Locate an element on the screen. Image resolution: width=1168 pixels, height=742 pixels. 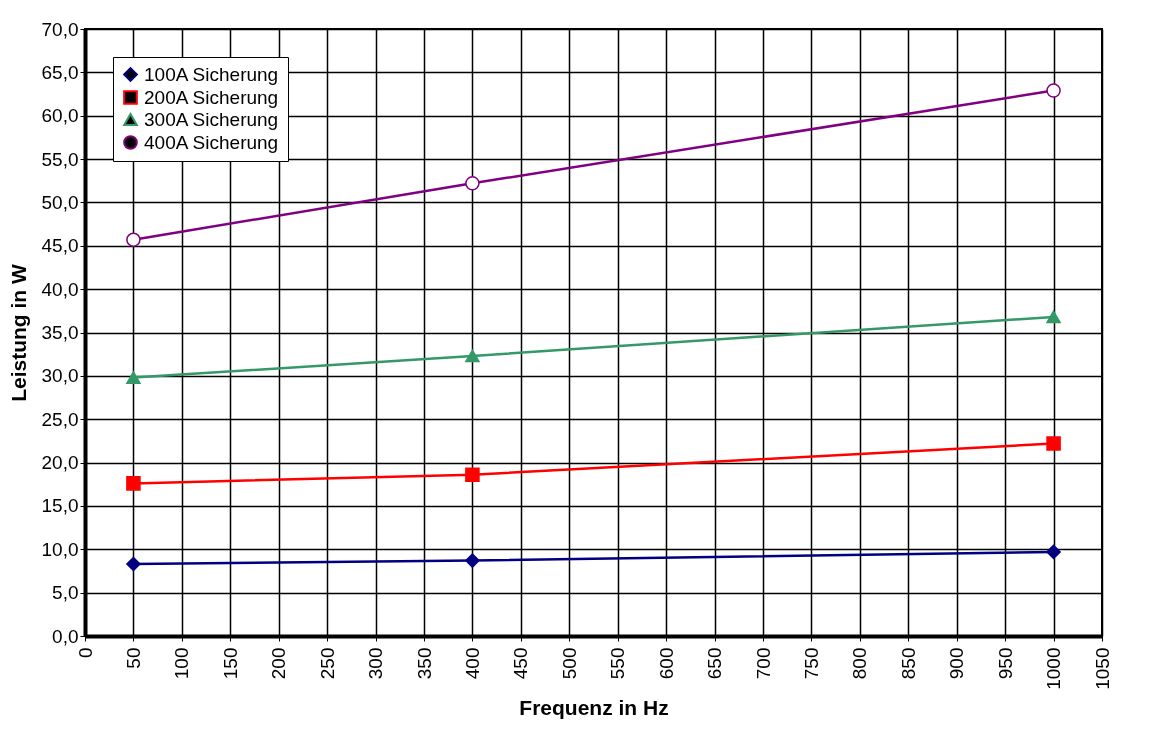
x-tick-label: 650 is located at coordinates (715, 663).